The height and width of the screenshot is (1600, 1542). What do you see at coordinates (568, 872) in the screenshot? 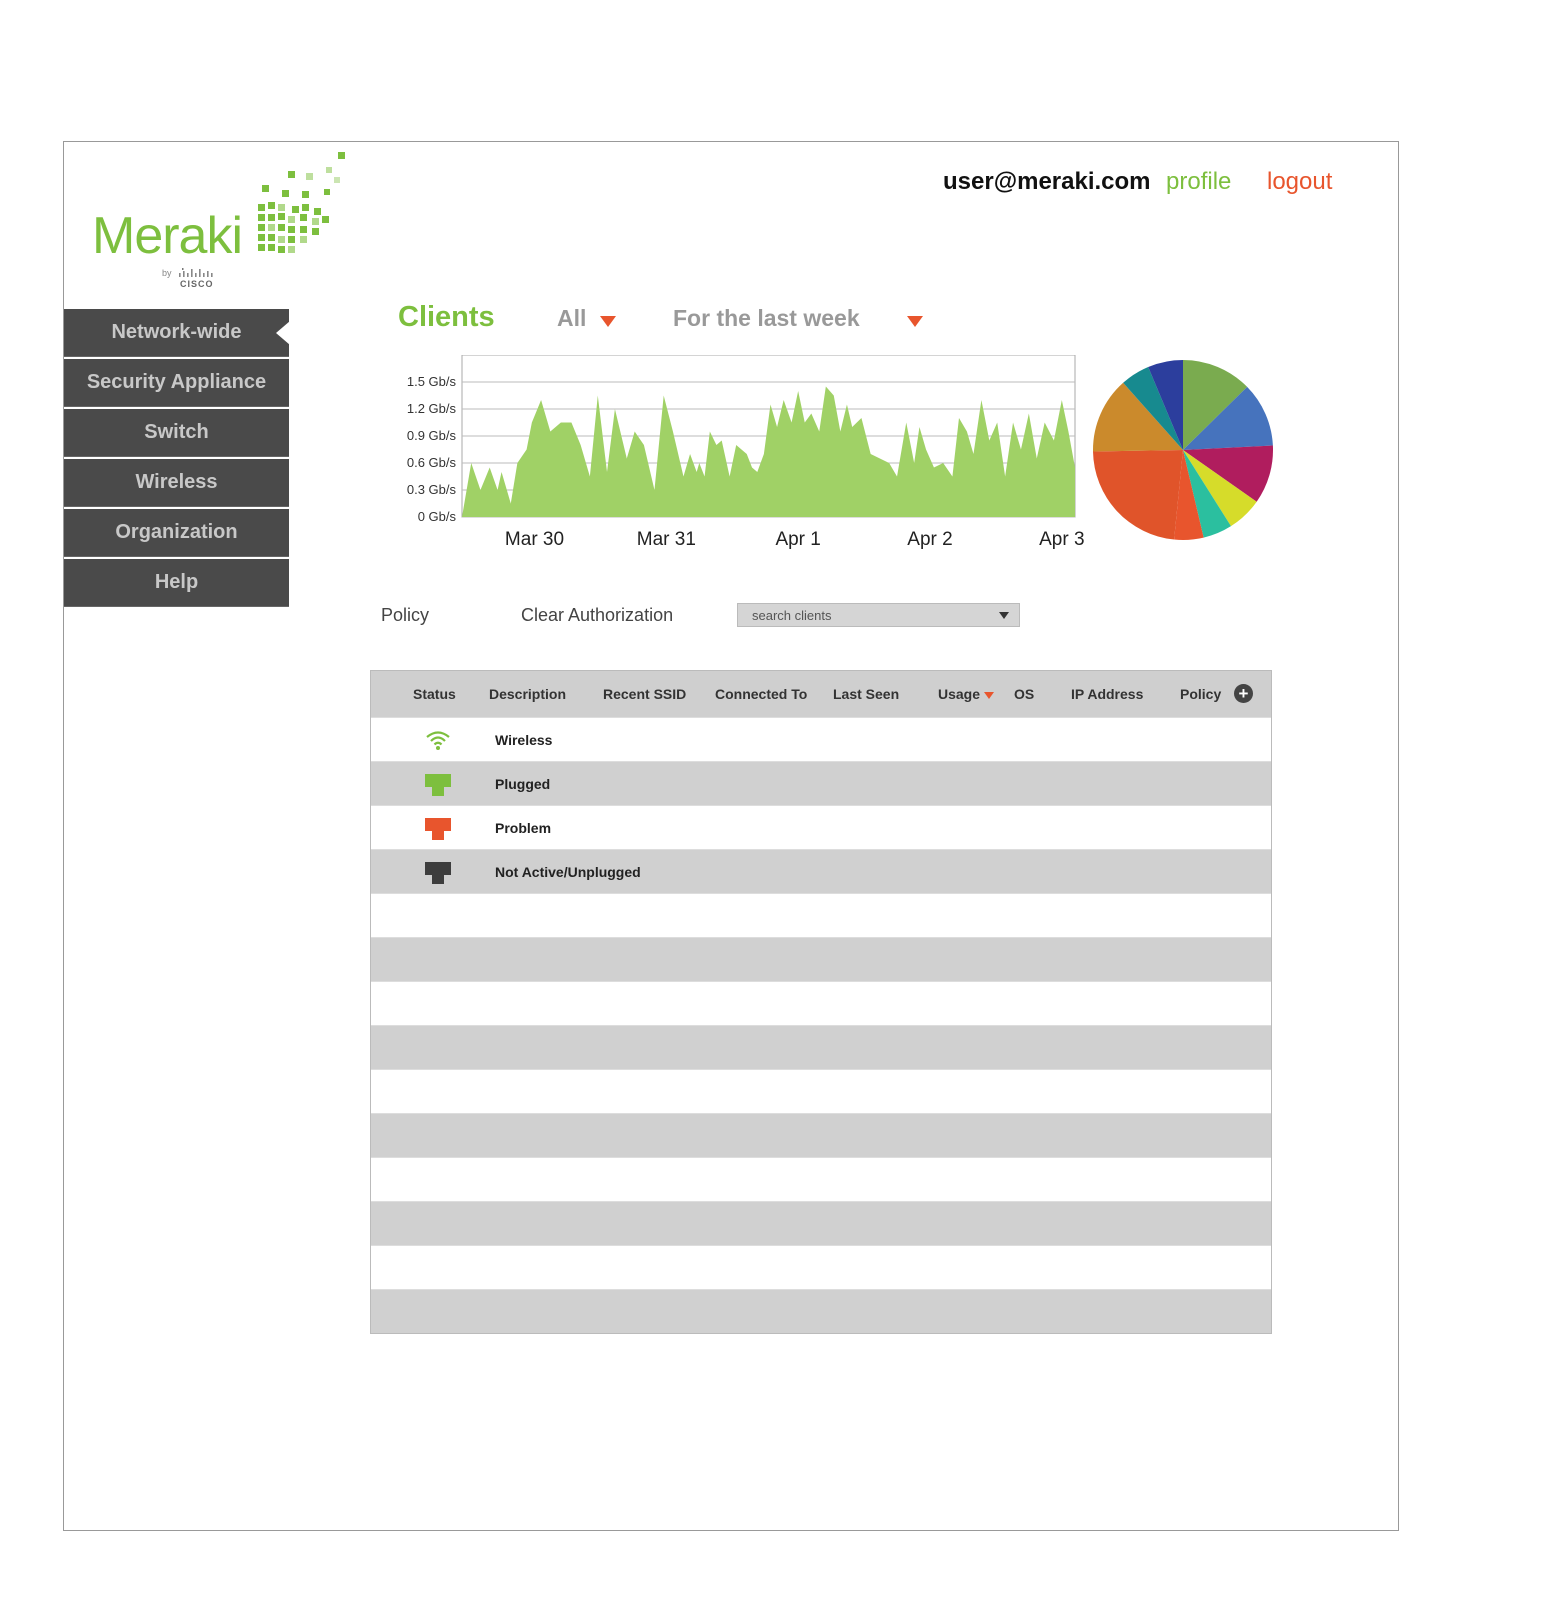
I see `row-description: Not Active/Unplugged` at bounding box center [568, 872].